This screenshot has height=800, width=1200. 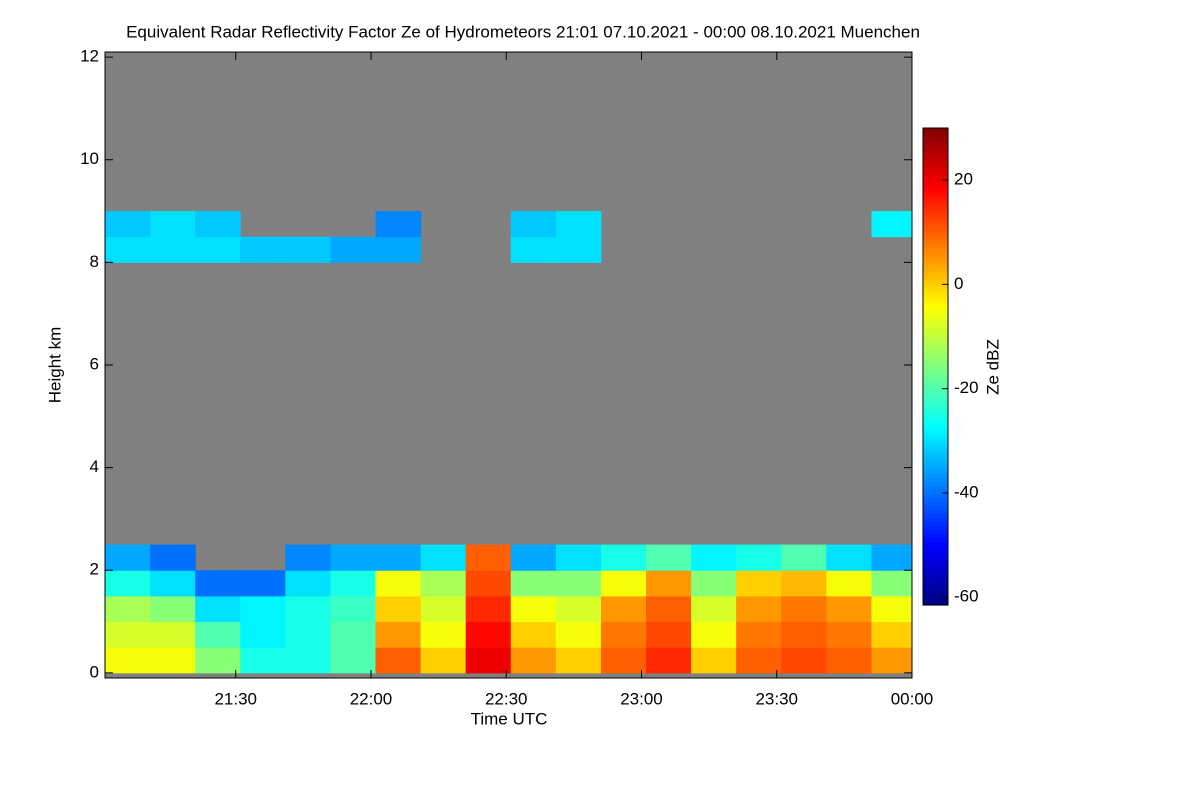 I want to click on colorbar-tick-label: -60, so click(x=966, y=596).